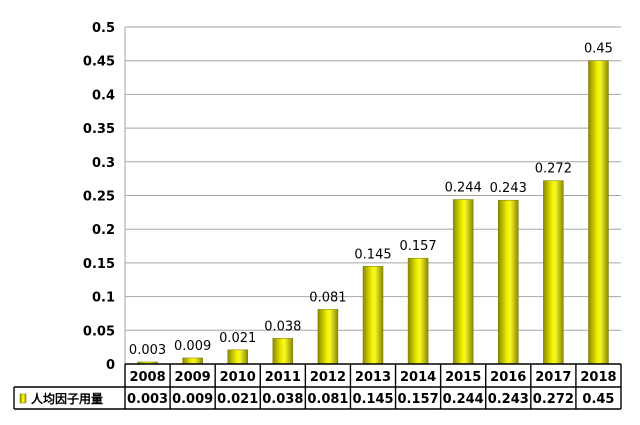  Describe the element at coordinates (147, 377) in the screenshot. I see `x-tick-label: 2008` at that location.